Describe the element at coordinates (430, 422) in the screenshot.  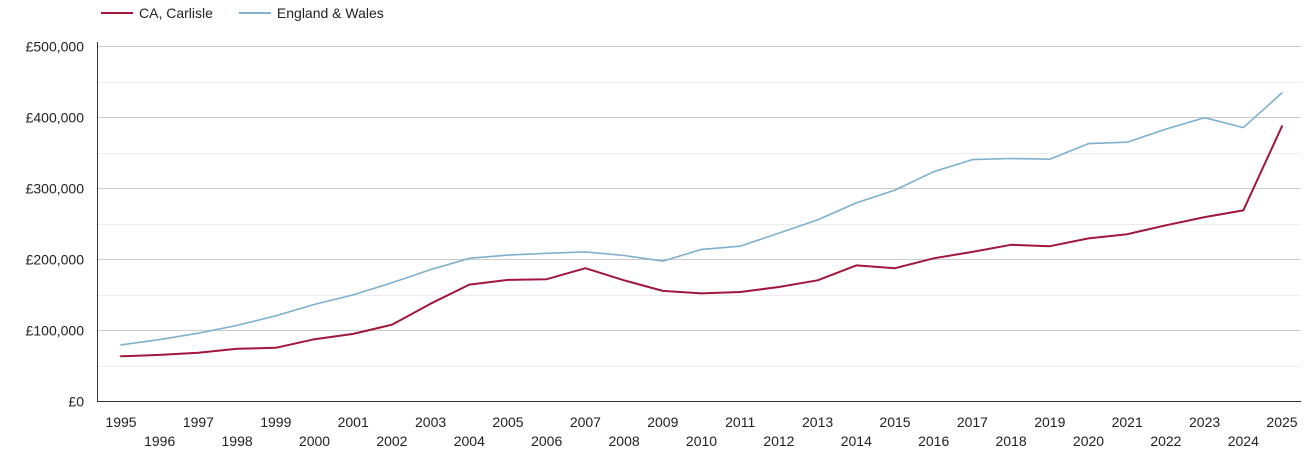
I see `x-tick-label: 2003` at that location.